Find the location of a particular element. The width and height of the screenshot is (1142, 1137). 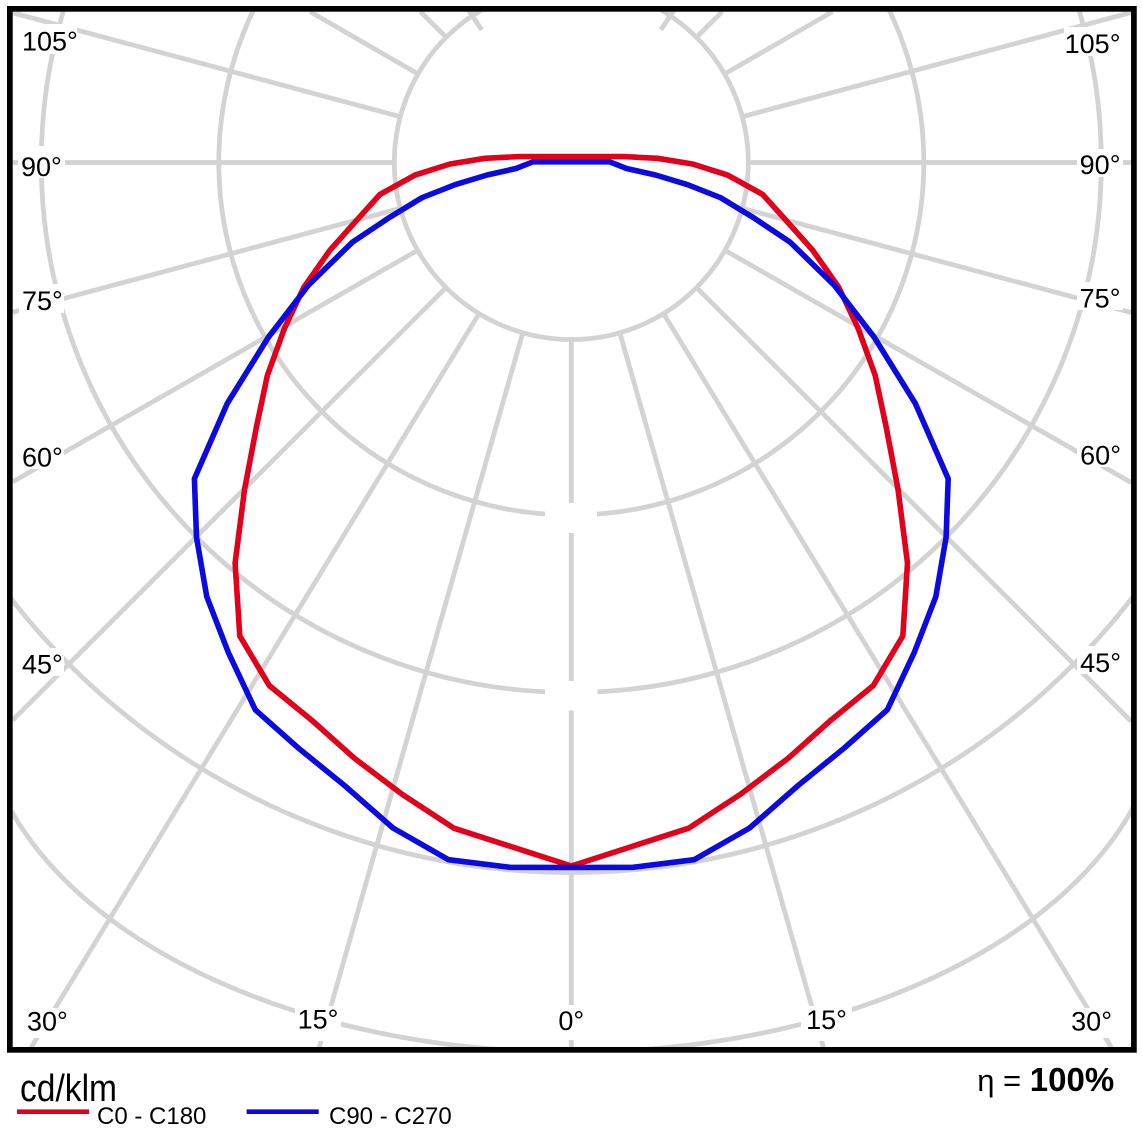

svg-text: cd/klm is located at coordinates (68, 1089).